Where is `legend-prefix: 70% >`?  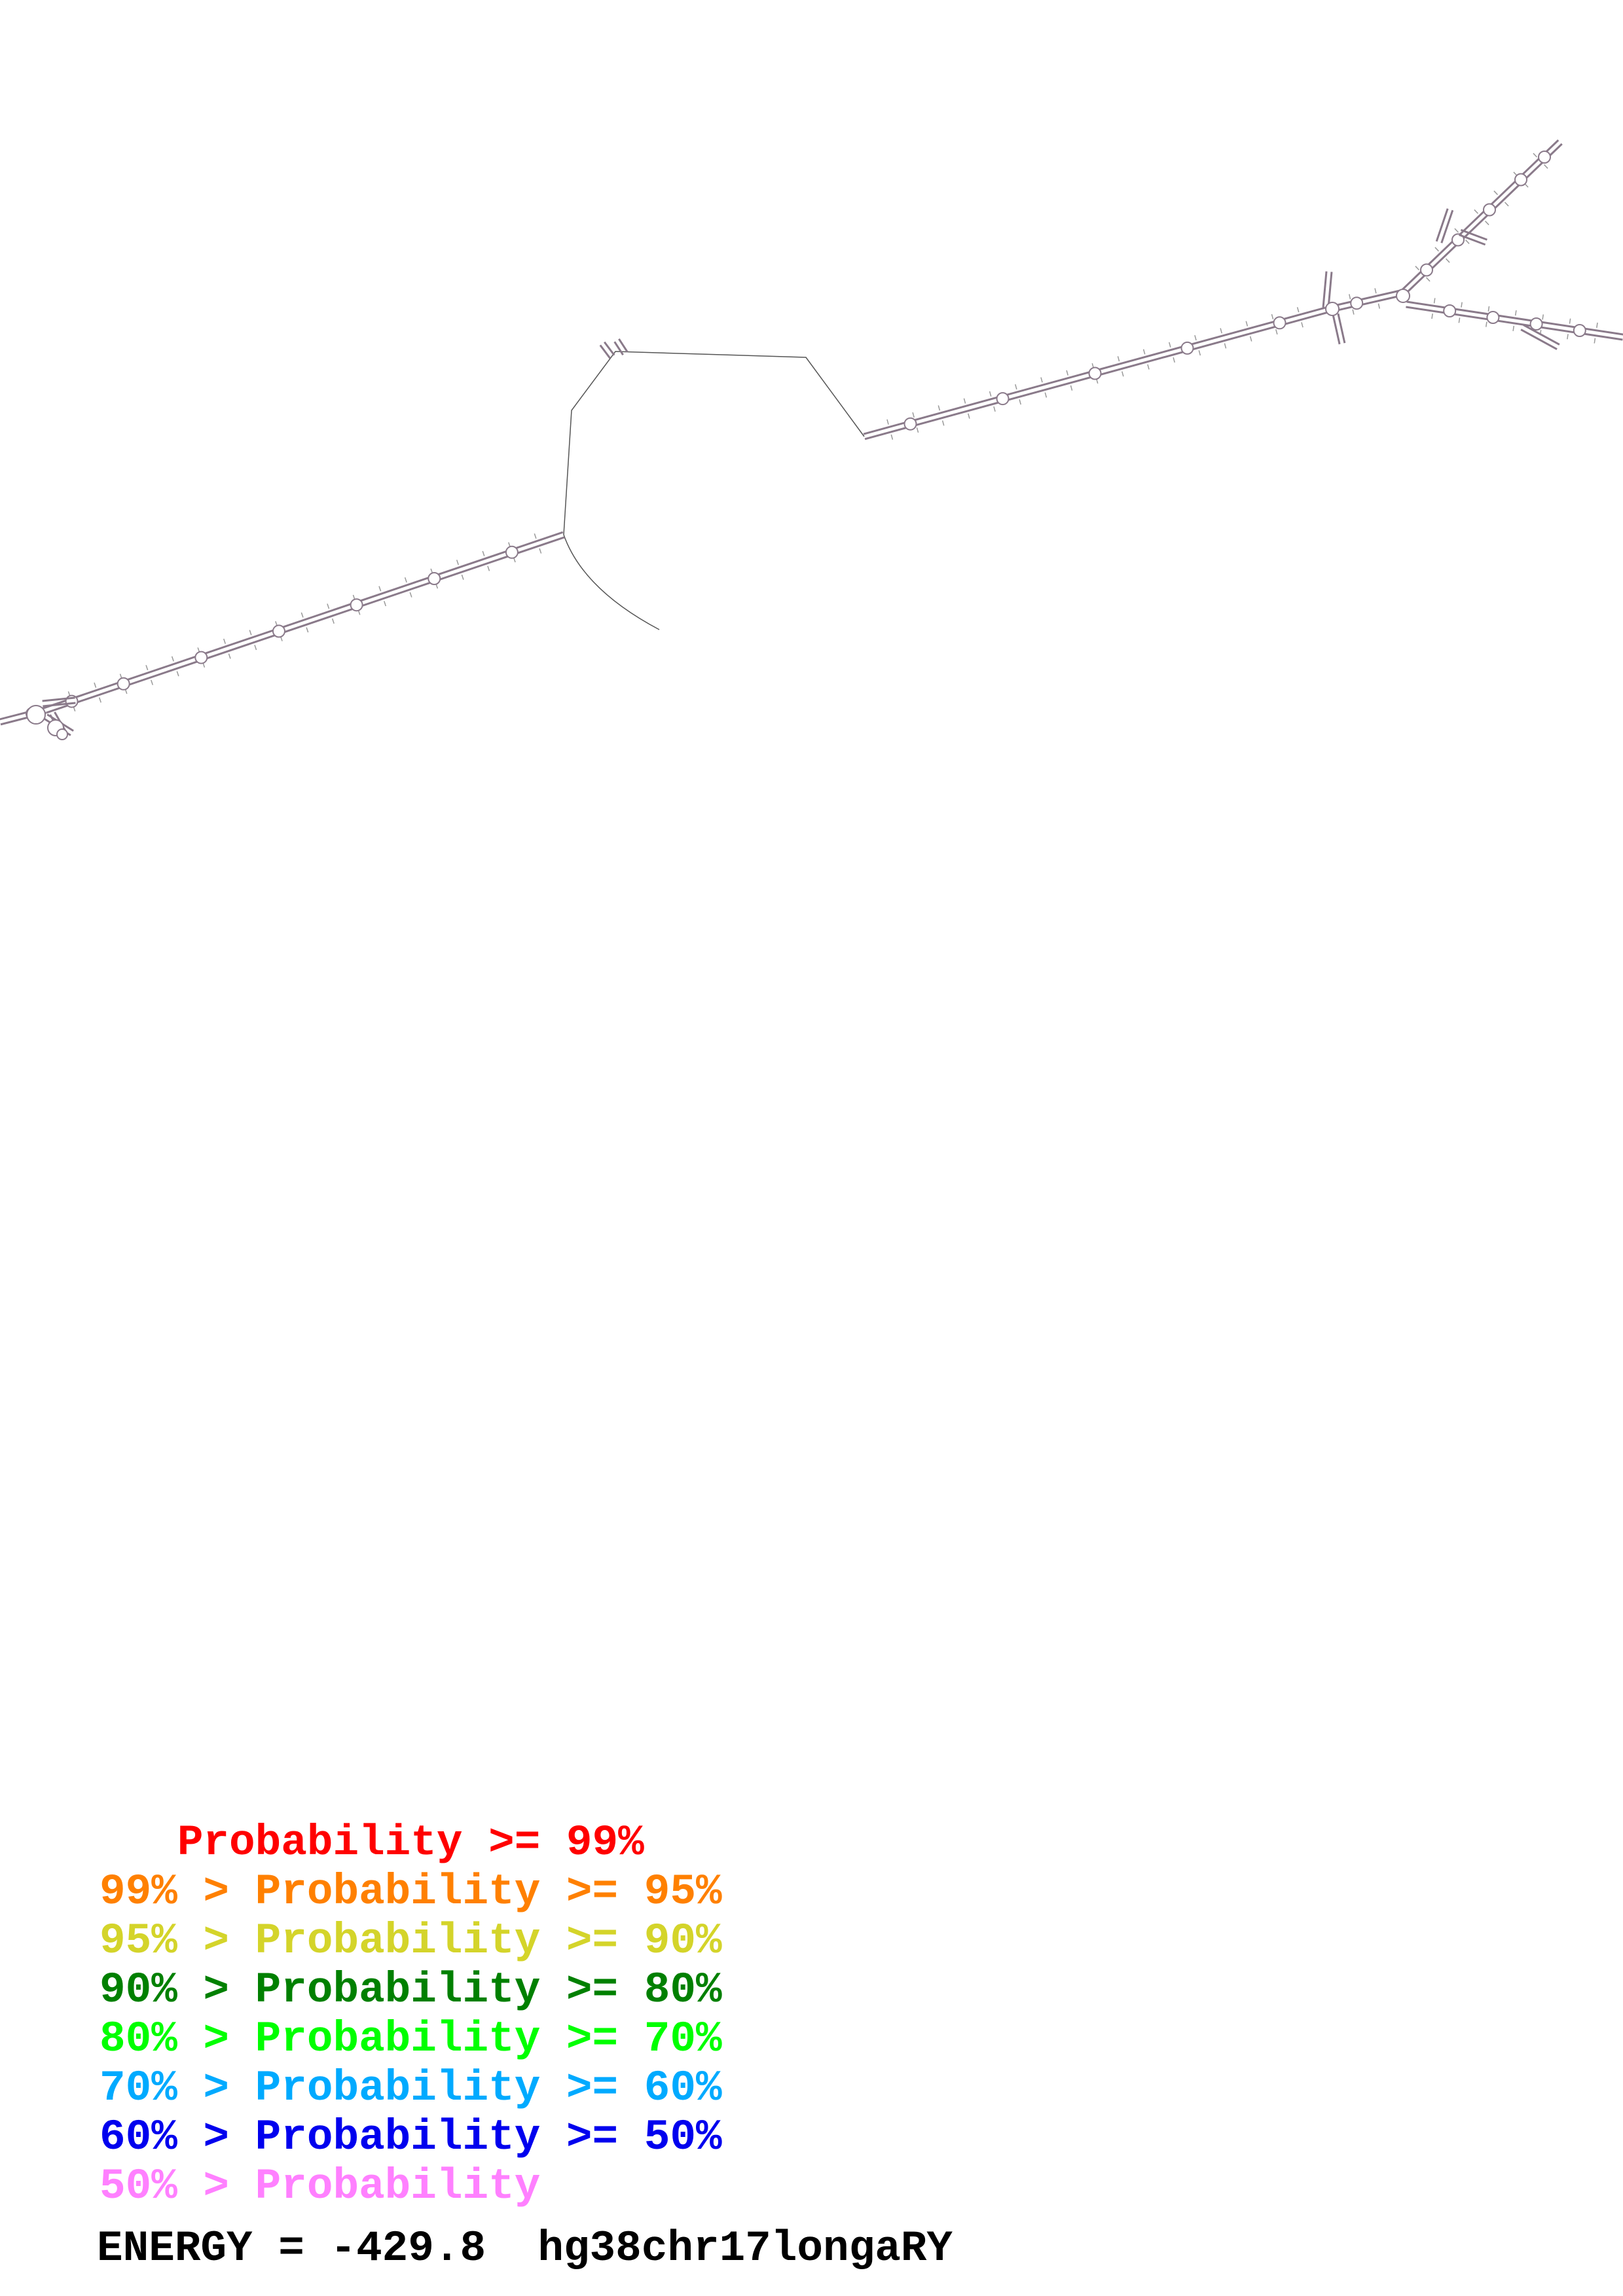 legend-prefix: 70% > is located at coordinates (177, 2088).